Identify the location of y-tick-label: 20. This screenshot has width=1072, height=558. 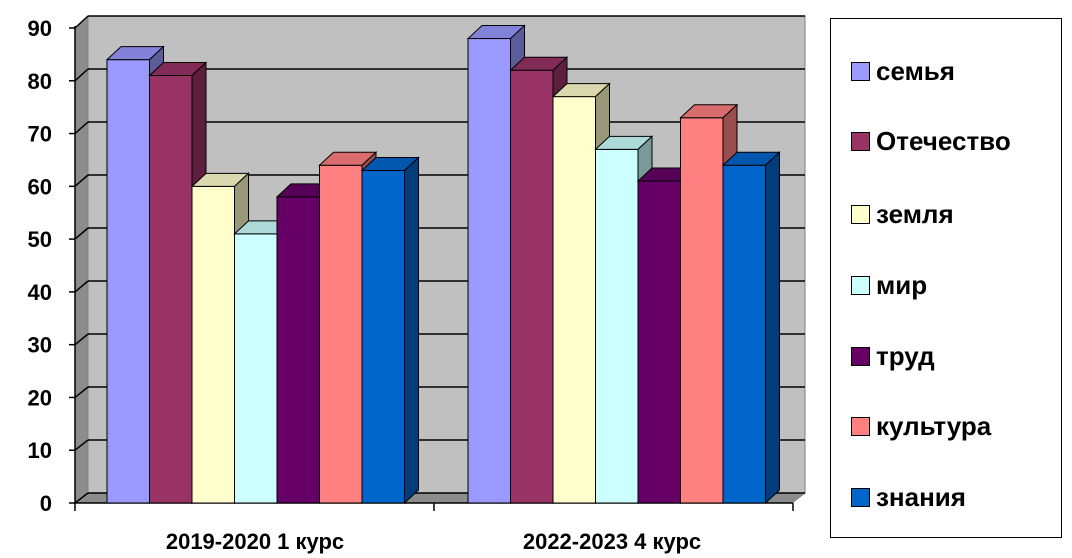
(40, 397).